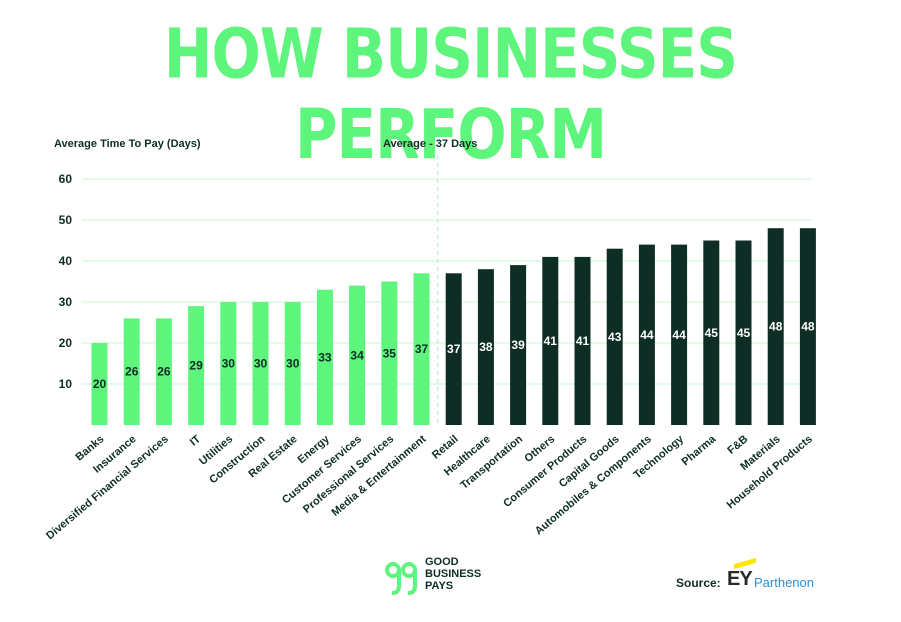 The width and height of the screenshot is (901, 622). I want to click on bar-value-label: 29, so click(196, 366).